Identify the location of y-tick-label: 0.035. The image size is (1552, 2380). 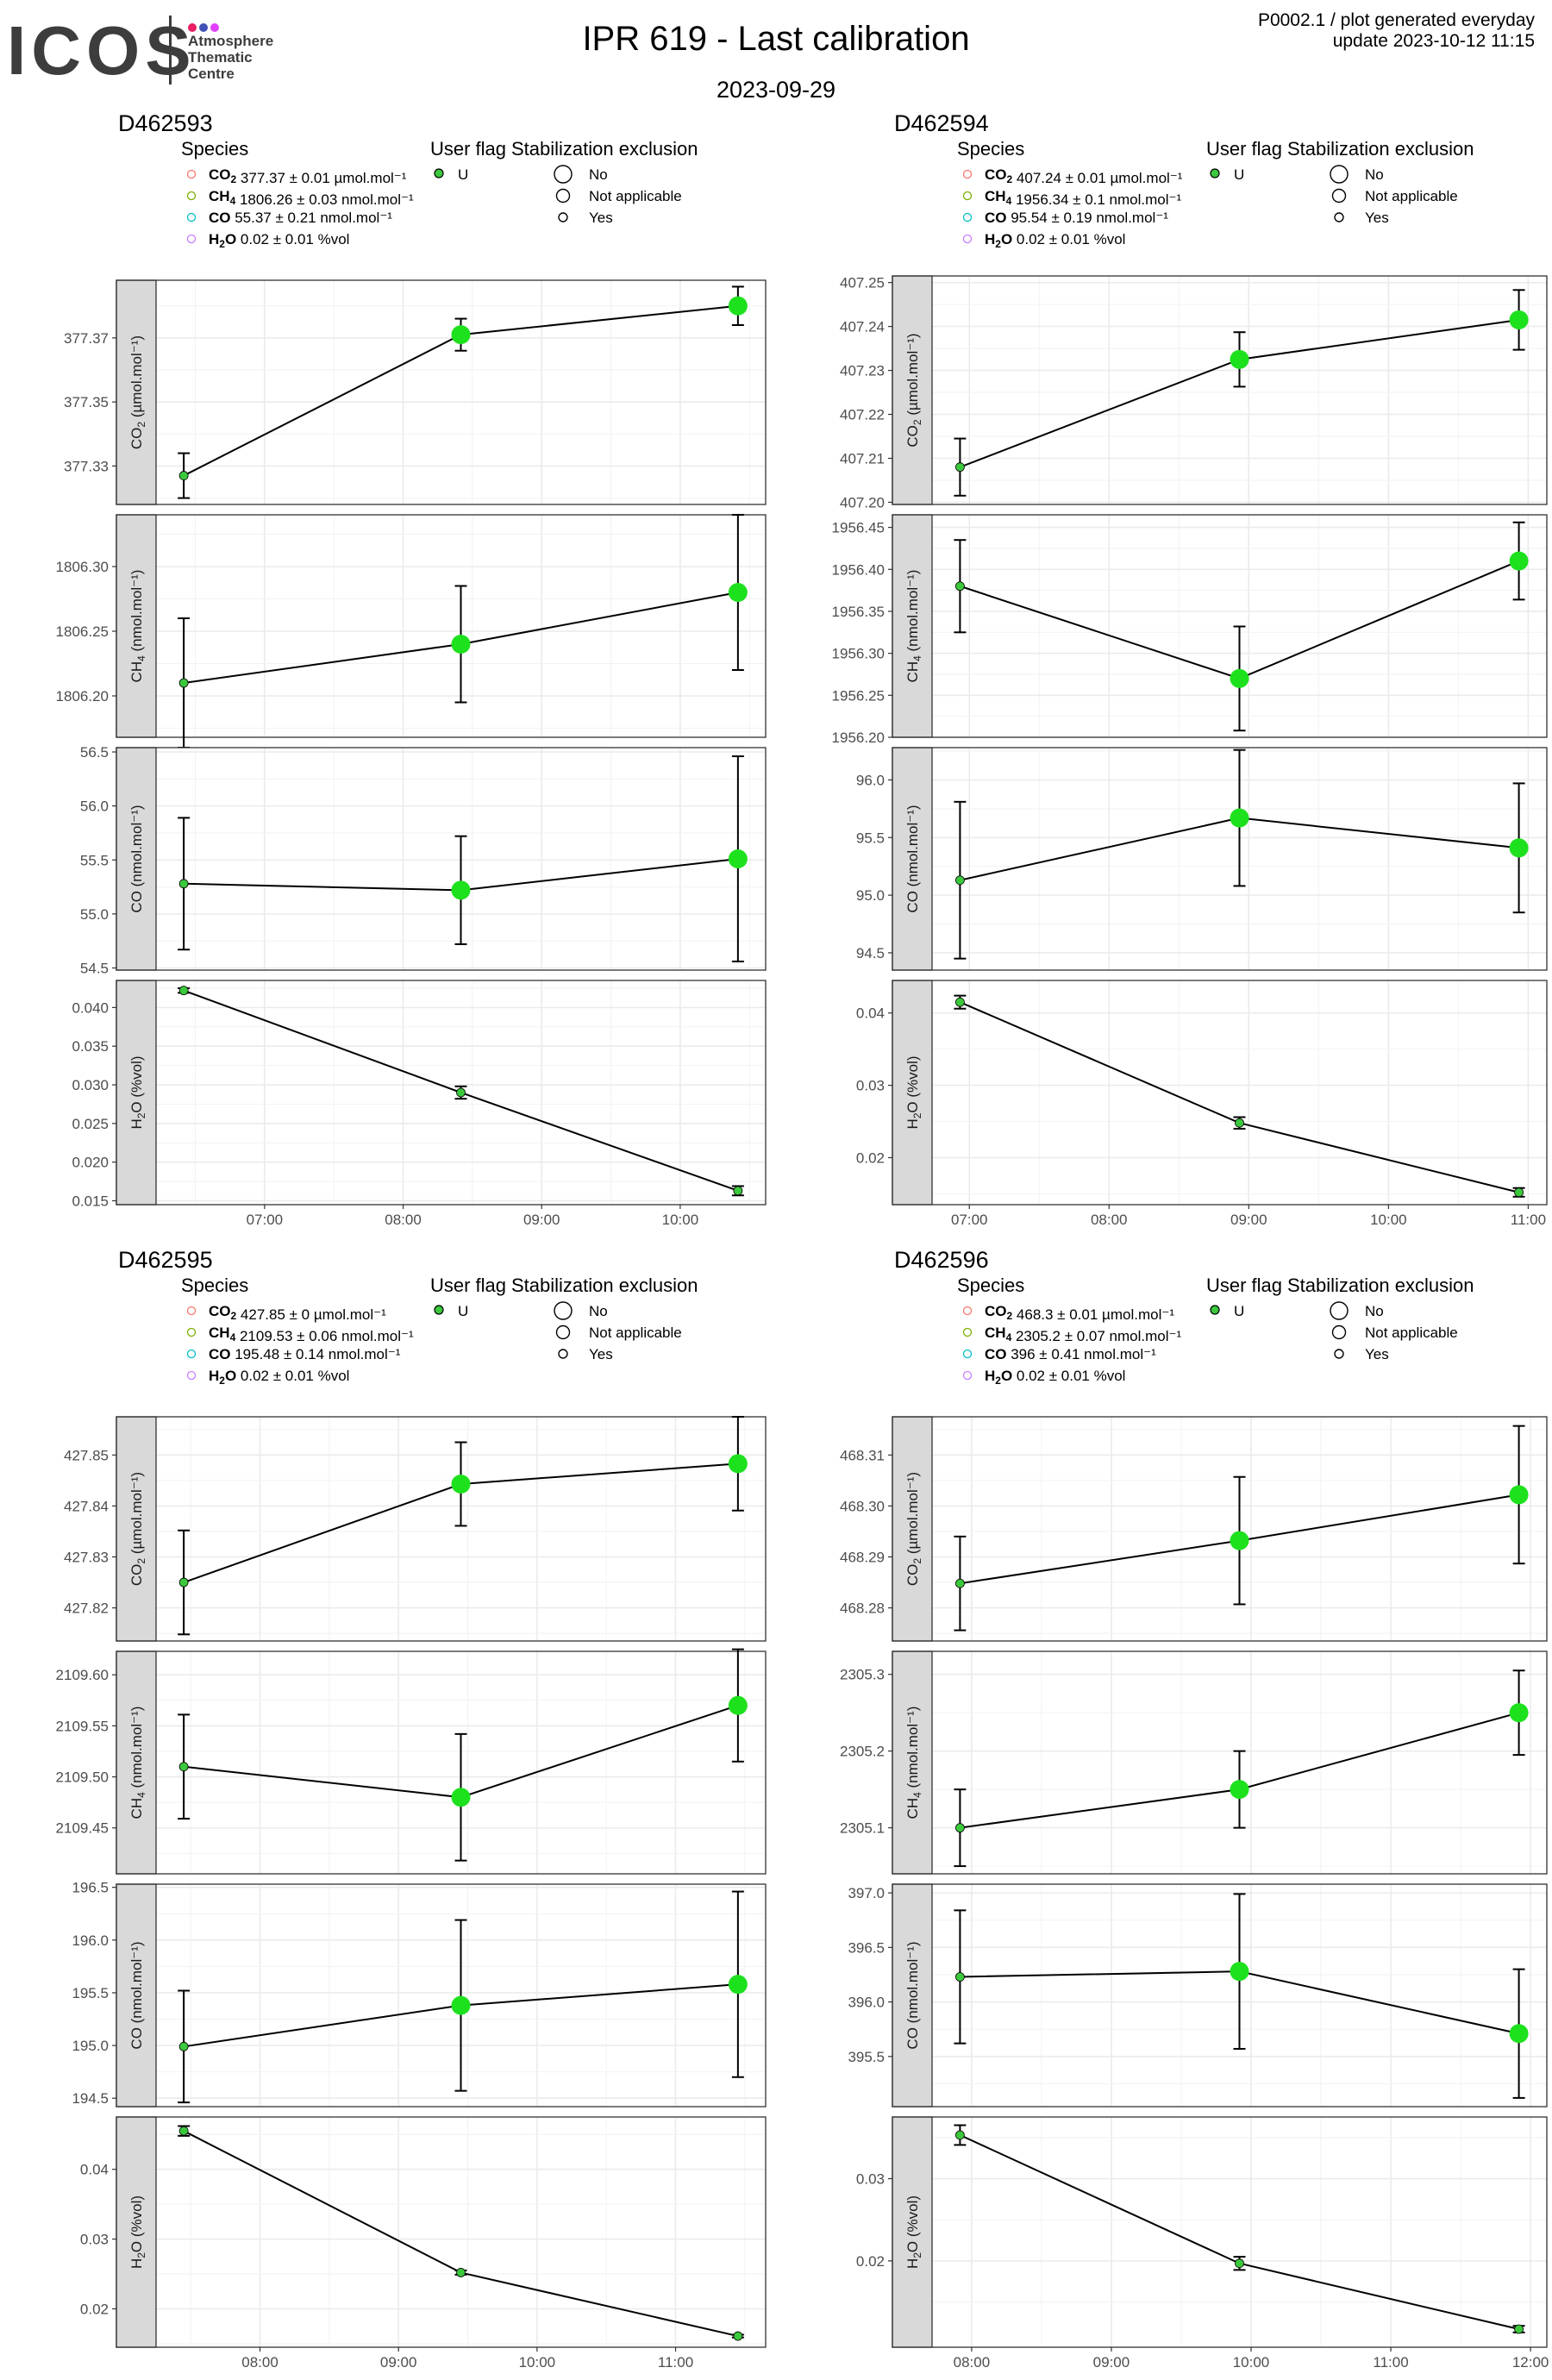
(91, 1047).